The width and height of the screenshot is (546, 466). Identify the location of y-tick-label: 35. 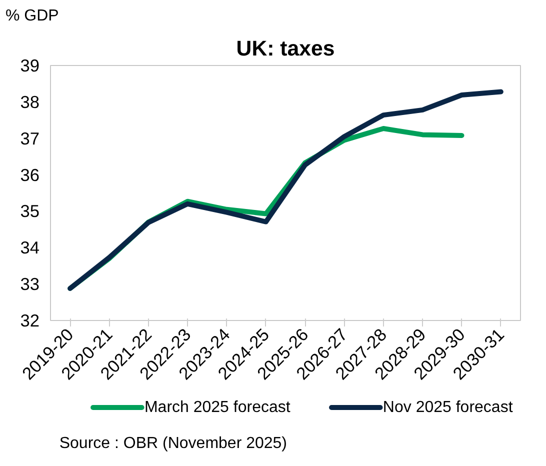
(30, 211).